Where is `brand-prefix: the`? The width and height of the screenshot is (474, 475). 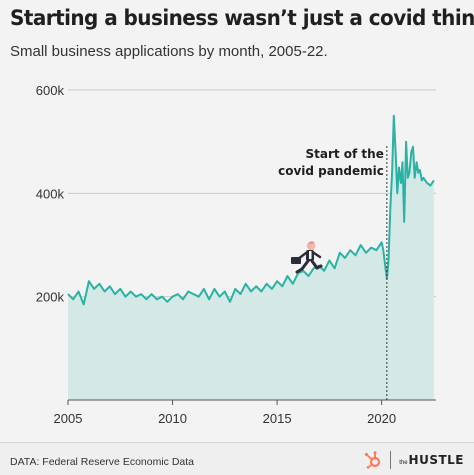 brand-prefix: the is located at coordinates (403, 463).